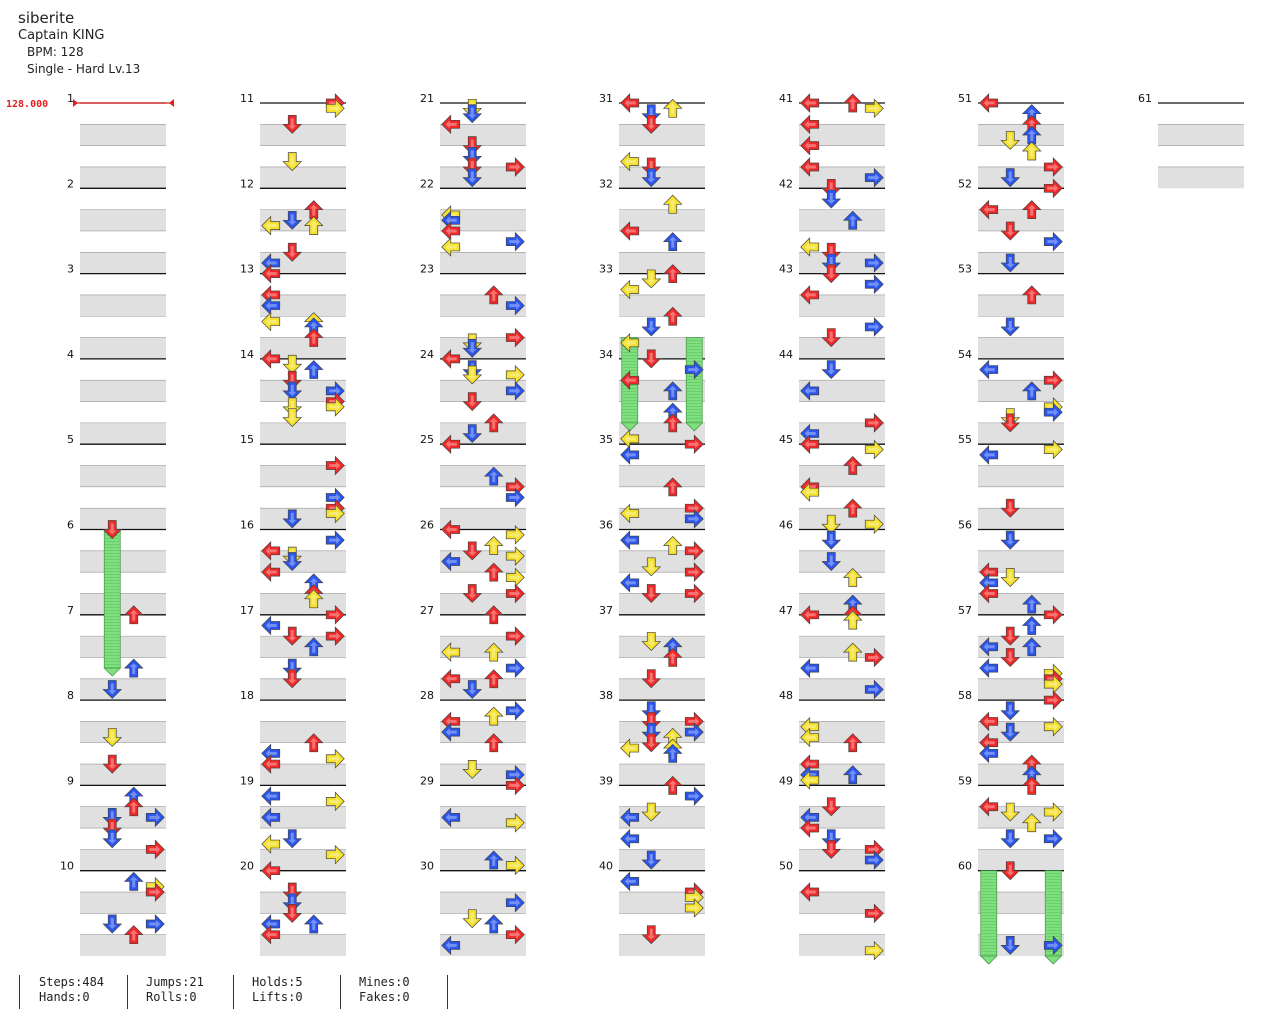 The height and width of the screenshot is (1024, 1275). Describe the element at coordinates (606, 525) in the screenshot. I see `measure-number: 36` at that location.